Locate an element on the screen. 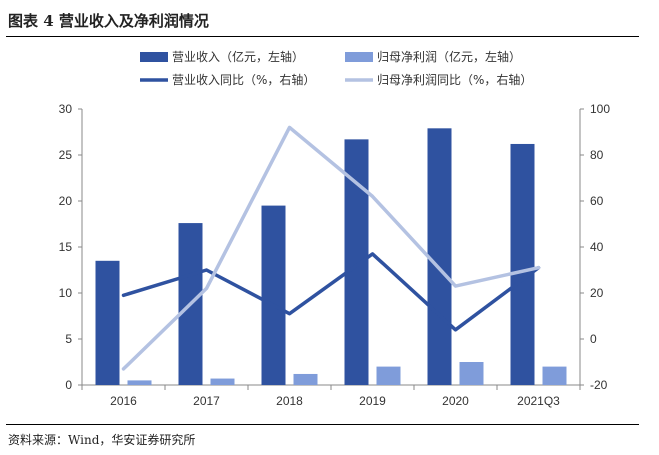  left-tick-label: 25 is located at coordinates (66, 155).